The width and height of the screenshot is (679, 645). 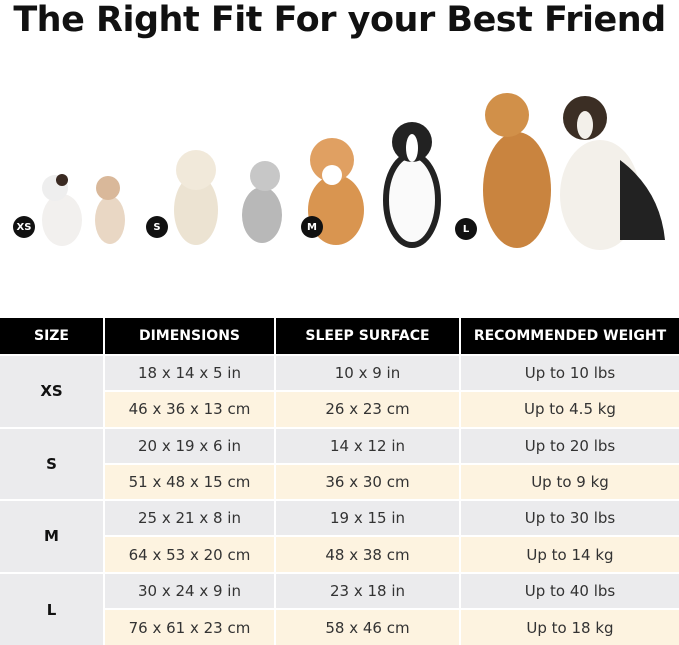 What do you see at coordinates (189, 372) in the screenshot?
I see `dimensions-cell: 18 x 14 x 5 in` at bounding box center [189, 372].